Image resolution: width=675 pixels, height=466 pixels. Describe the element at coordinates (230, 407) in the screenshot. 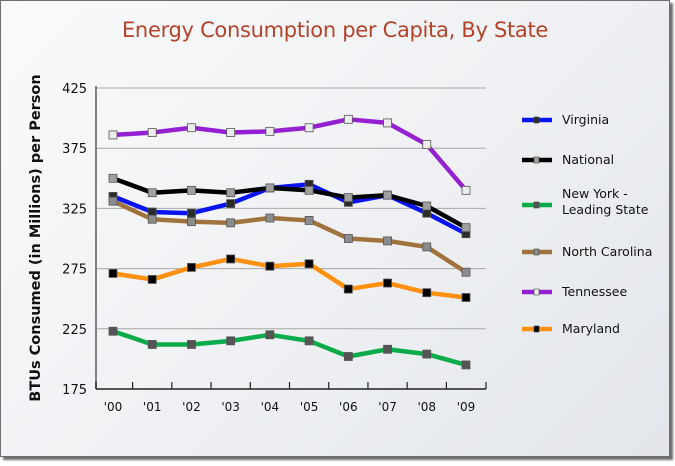

I see `x-tick-label: '03` at that location.